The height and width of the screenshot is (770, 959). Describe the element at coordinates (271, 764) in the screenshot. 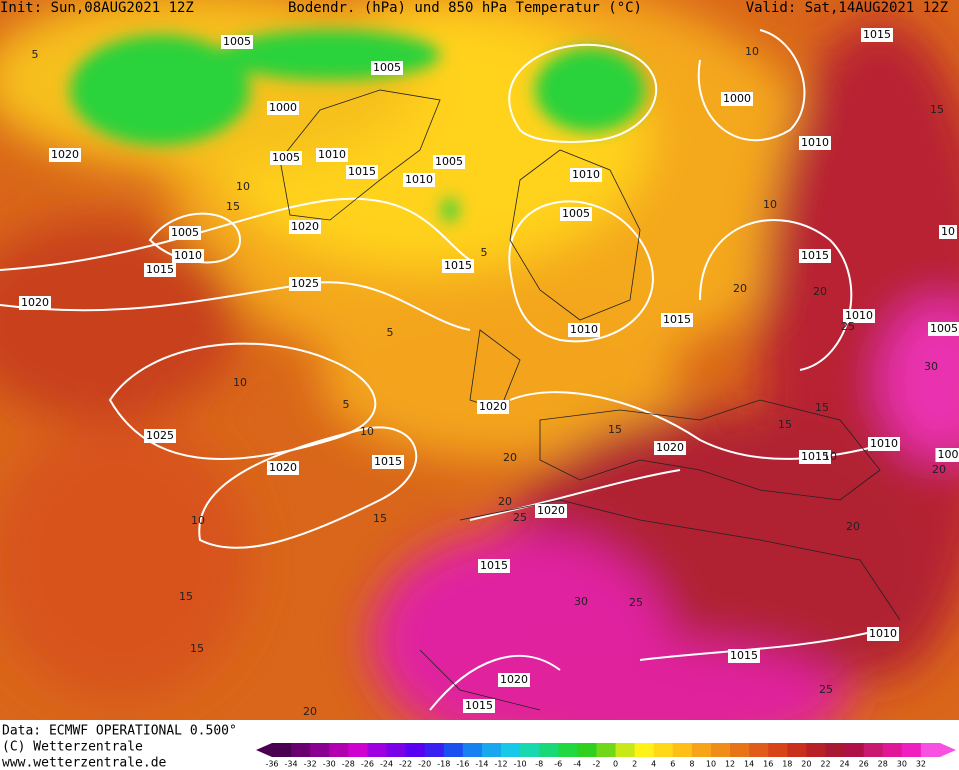

I see `colorbar-label: -36` at that location.